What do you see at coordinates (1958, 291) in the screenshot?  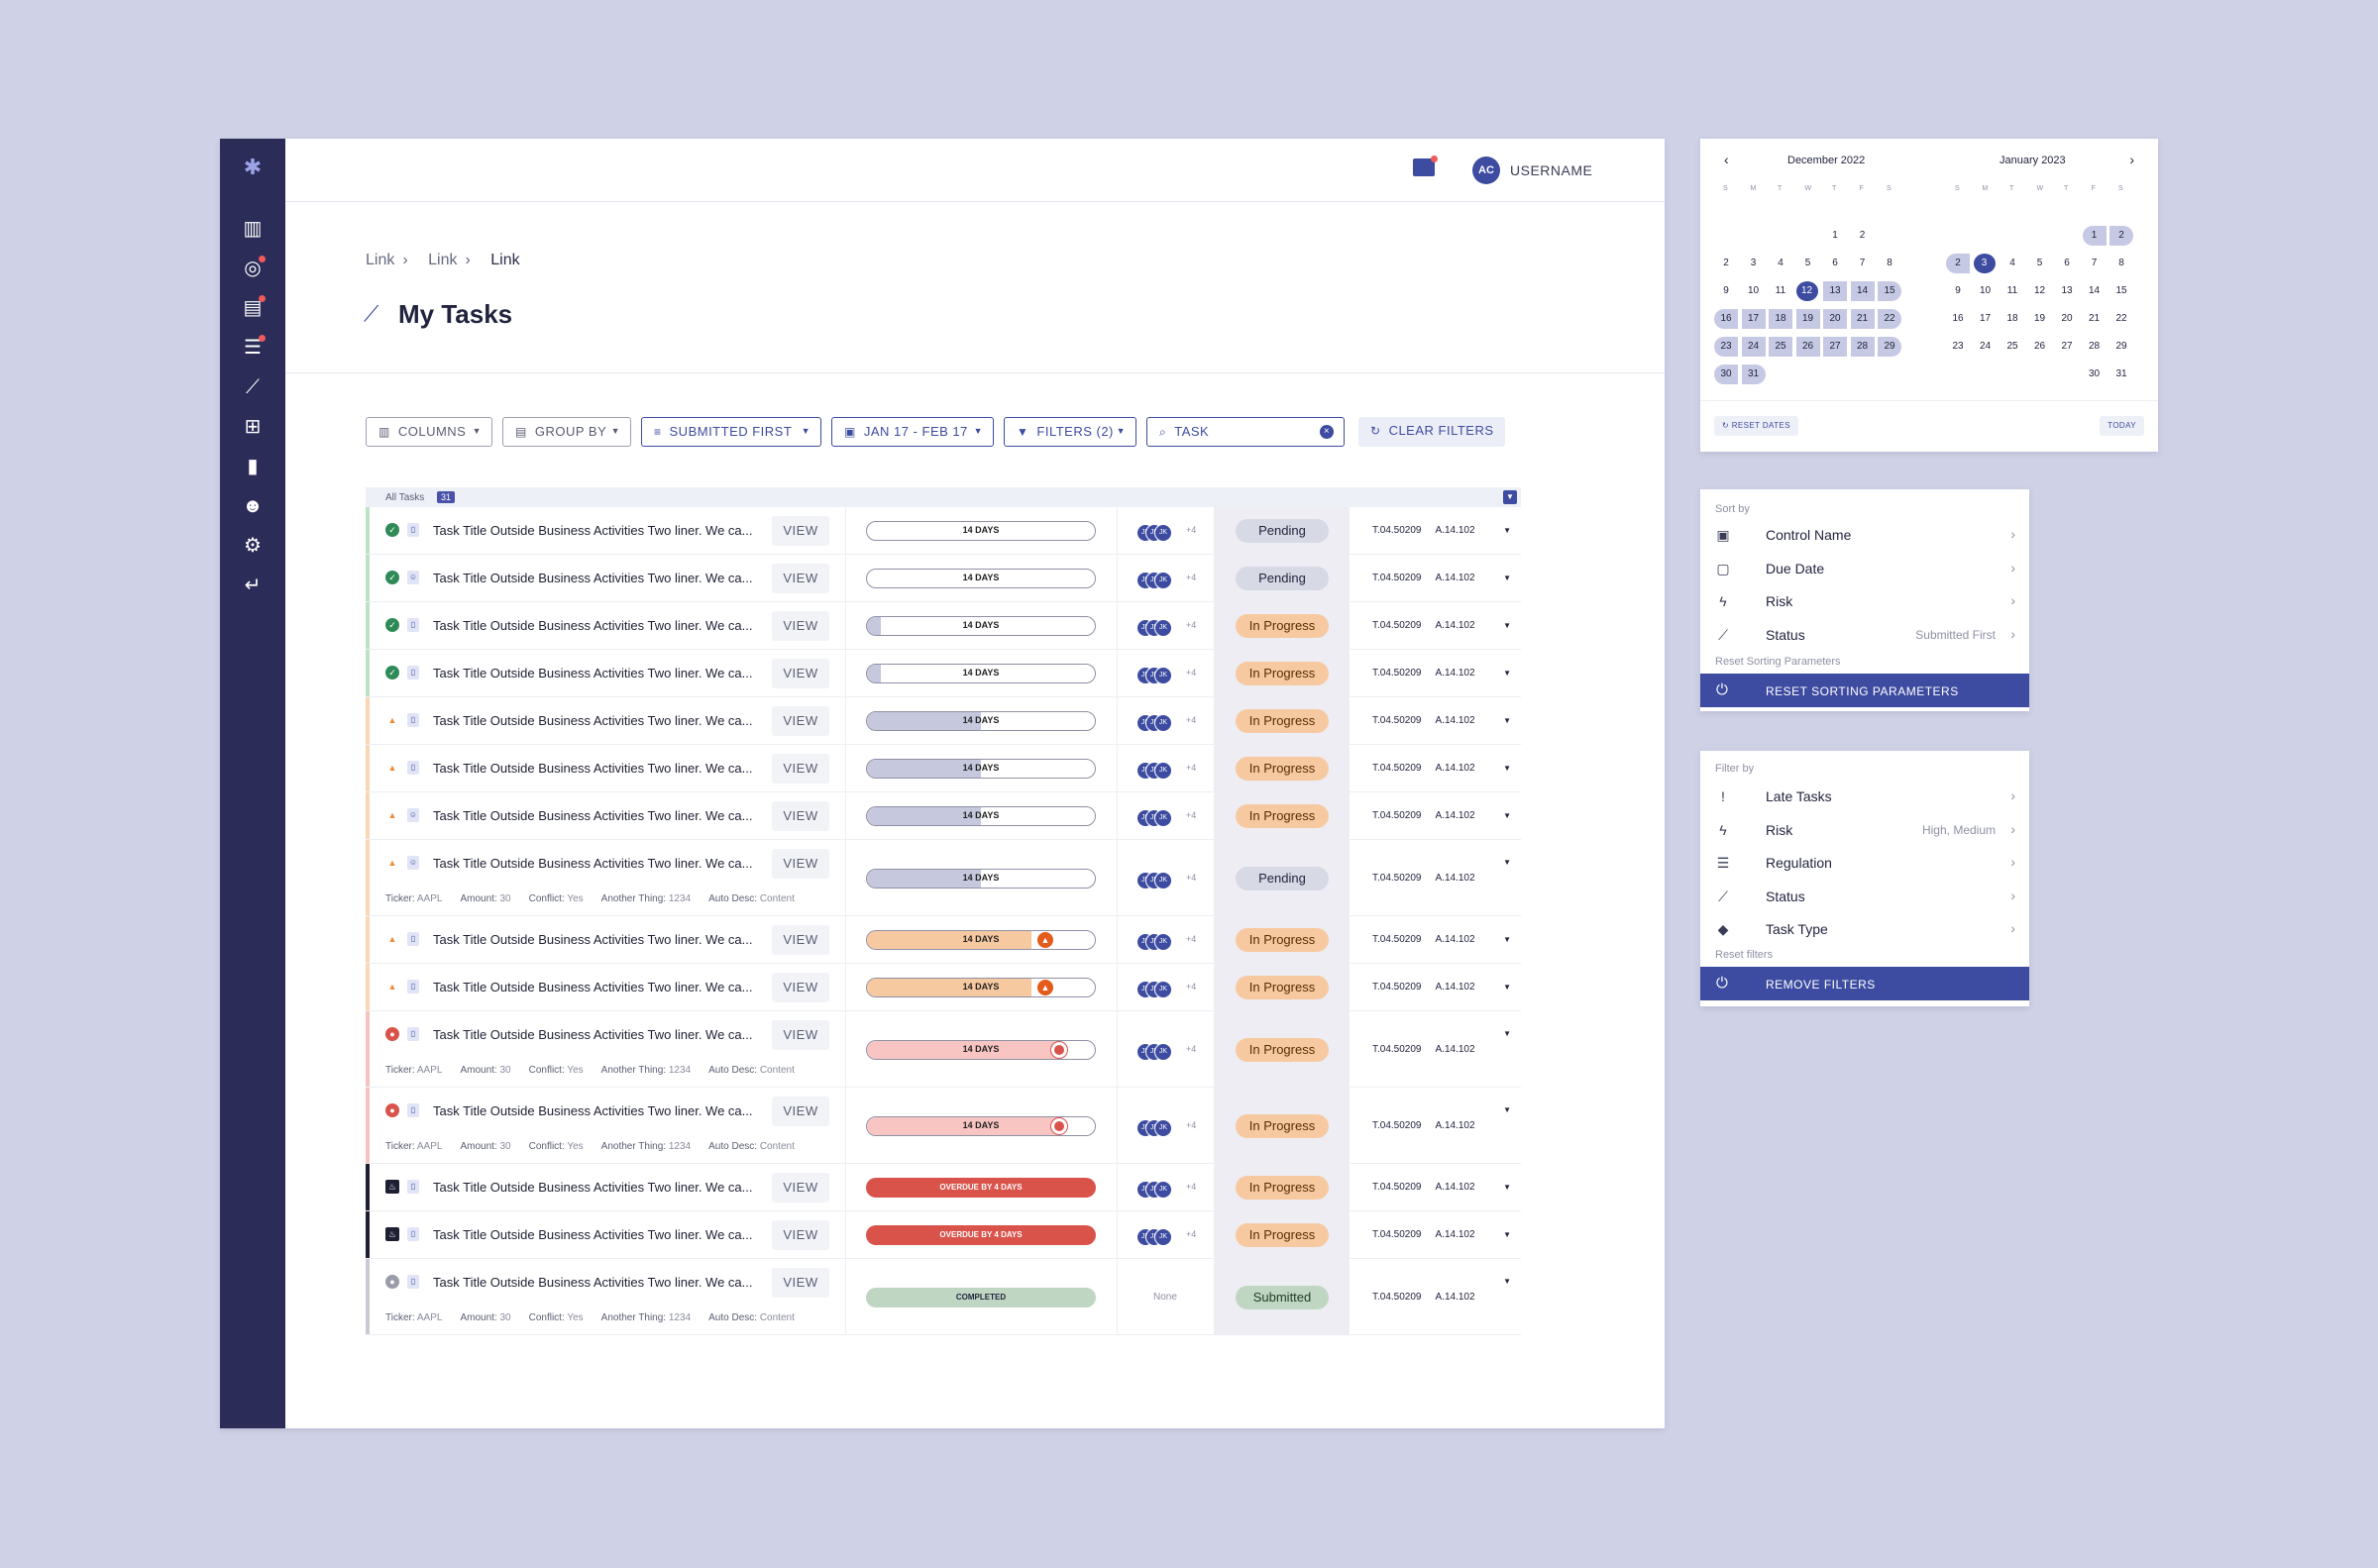 I see `calendar-day: 9` at bounding box center [1958, 291].